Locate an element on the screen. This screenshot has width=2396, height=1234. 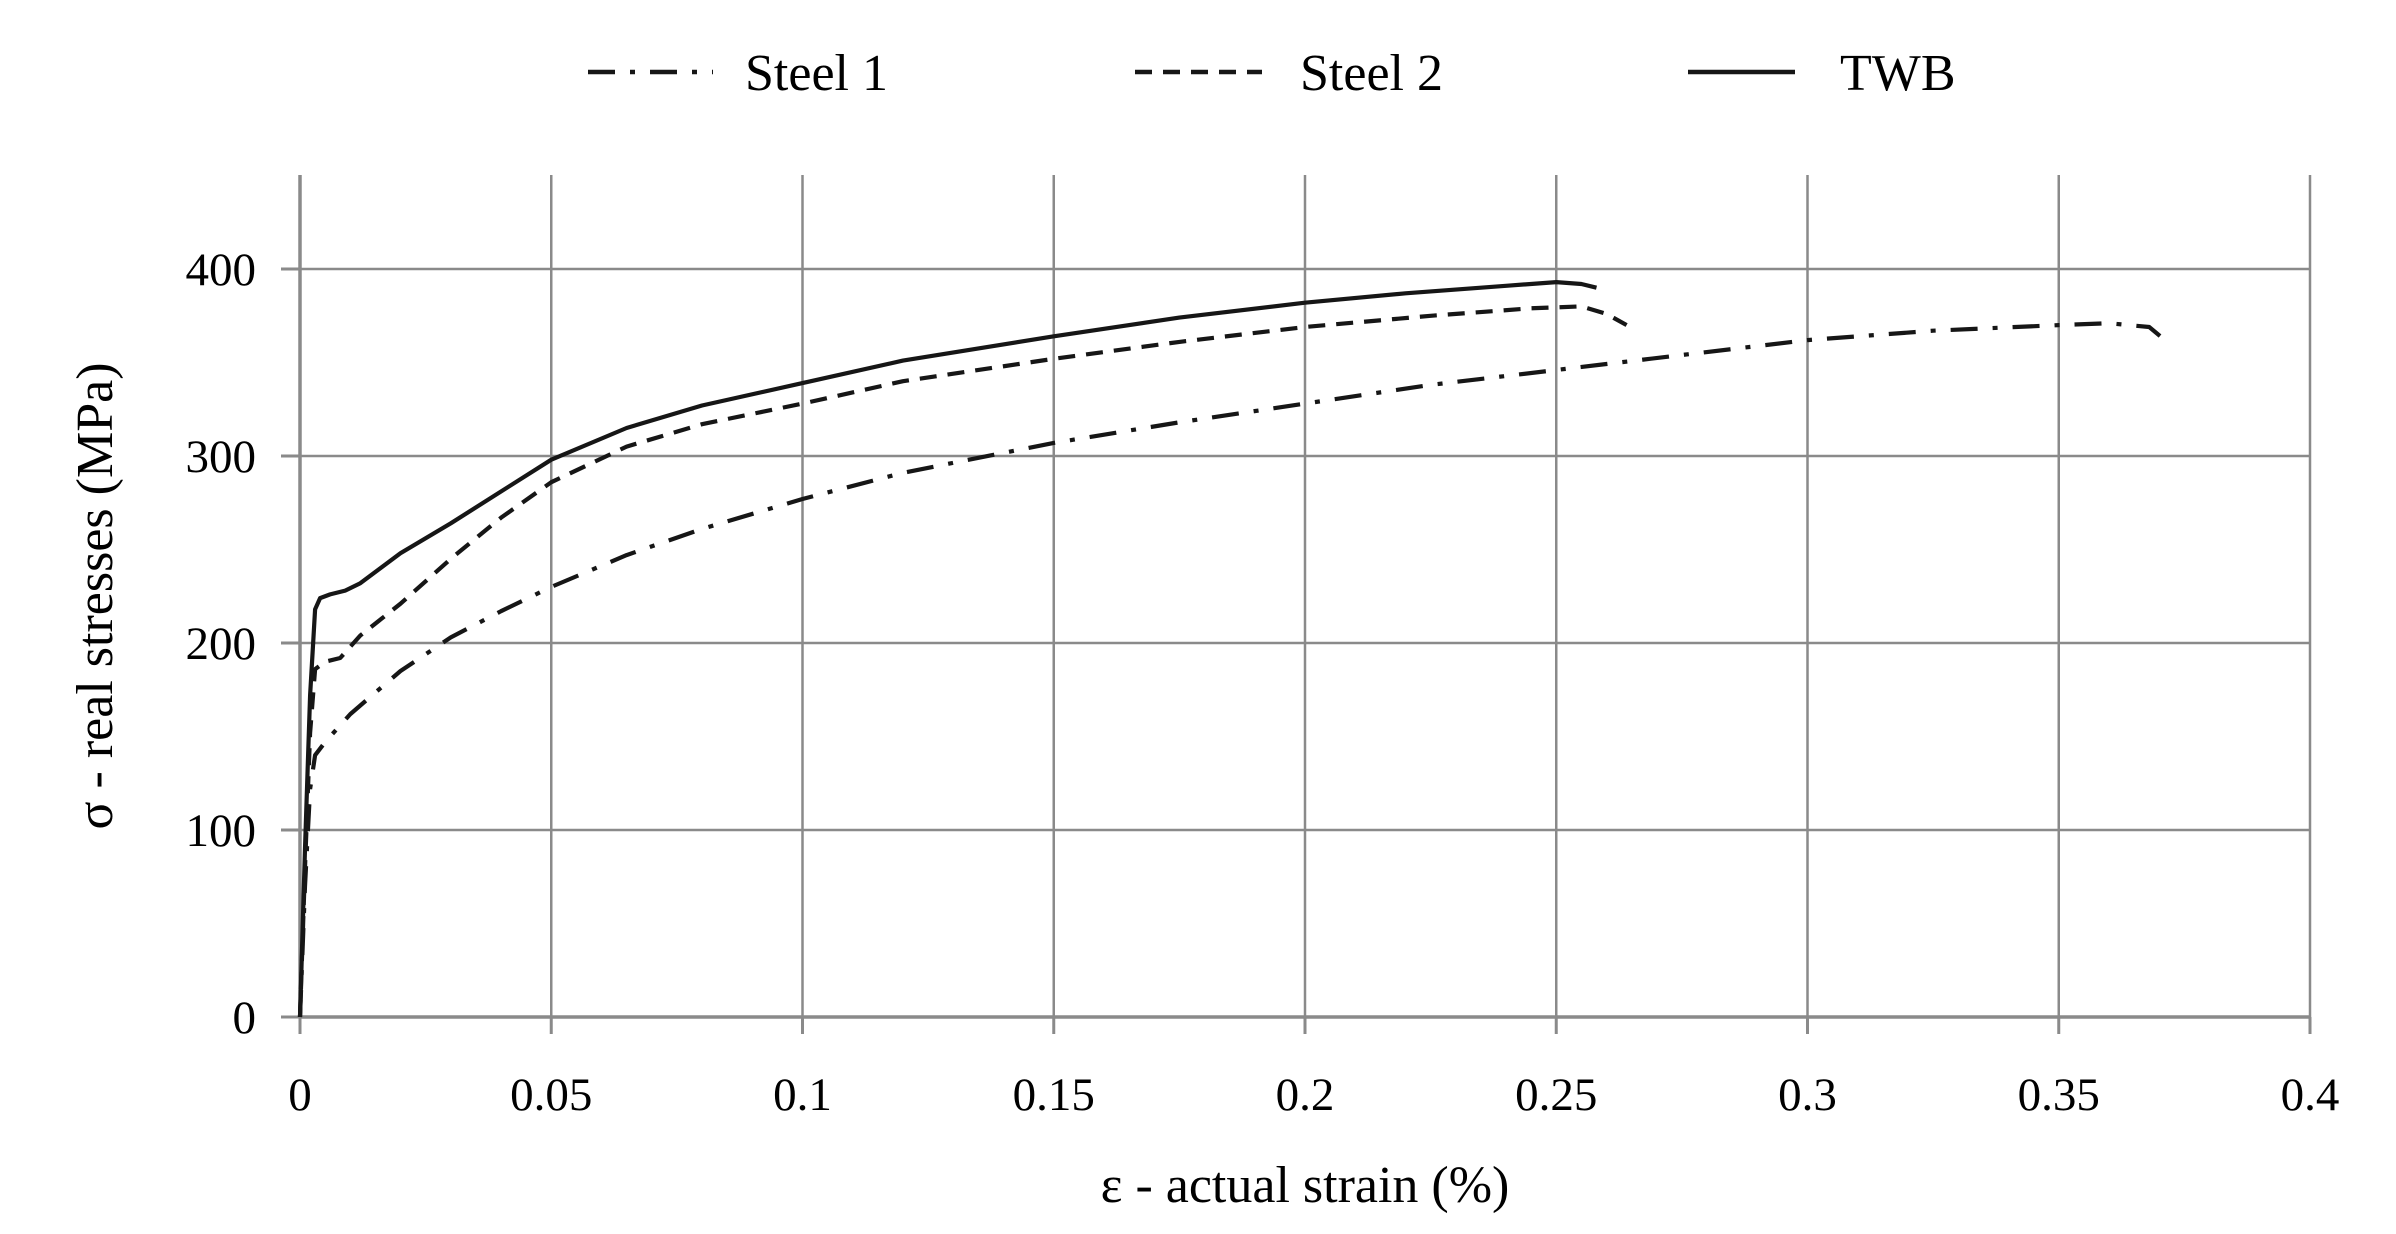
x-tick-label: 0.35 is located at coordinates (2059, 1095).